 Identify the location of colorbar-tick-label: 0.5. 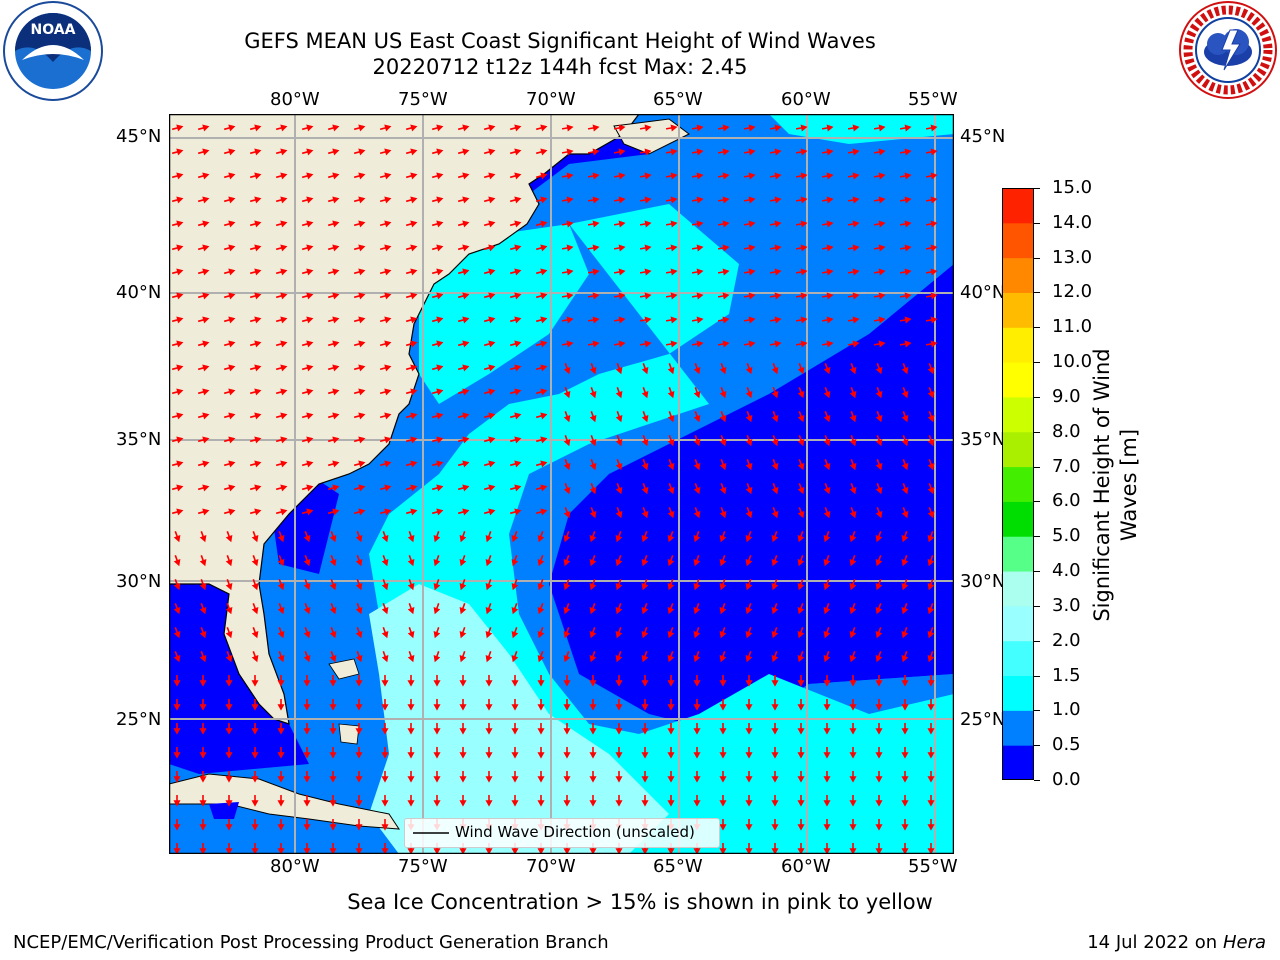
(1066, 745).